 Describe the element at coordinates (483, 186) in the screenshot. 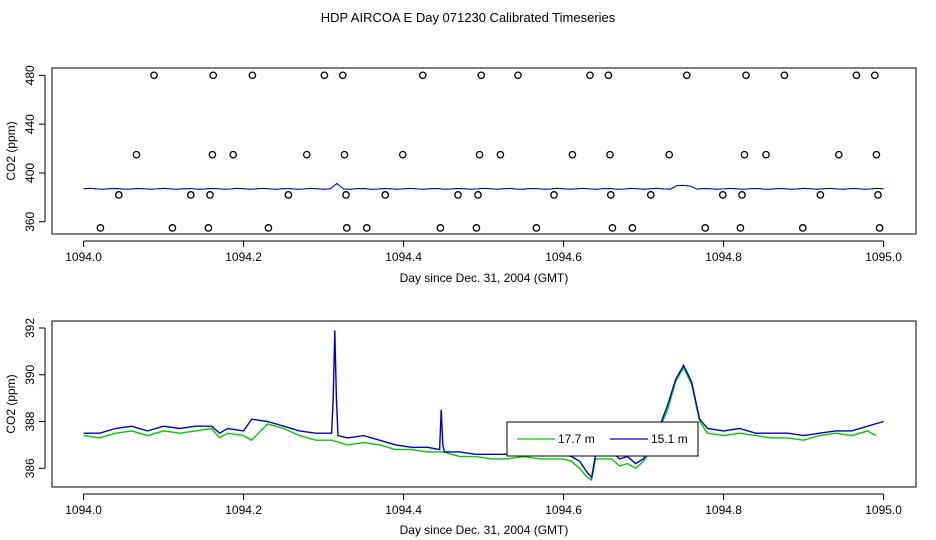

I see `series-line-15-1m-top` at that location.